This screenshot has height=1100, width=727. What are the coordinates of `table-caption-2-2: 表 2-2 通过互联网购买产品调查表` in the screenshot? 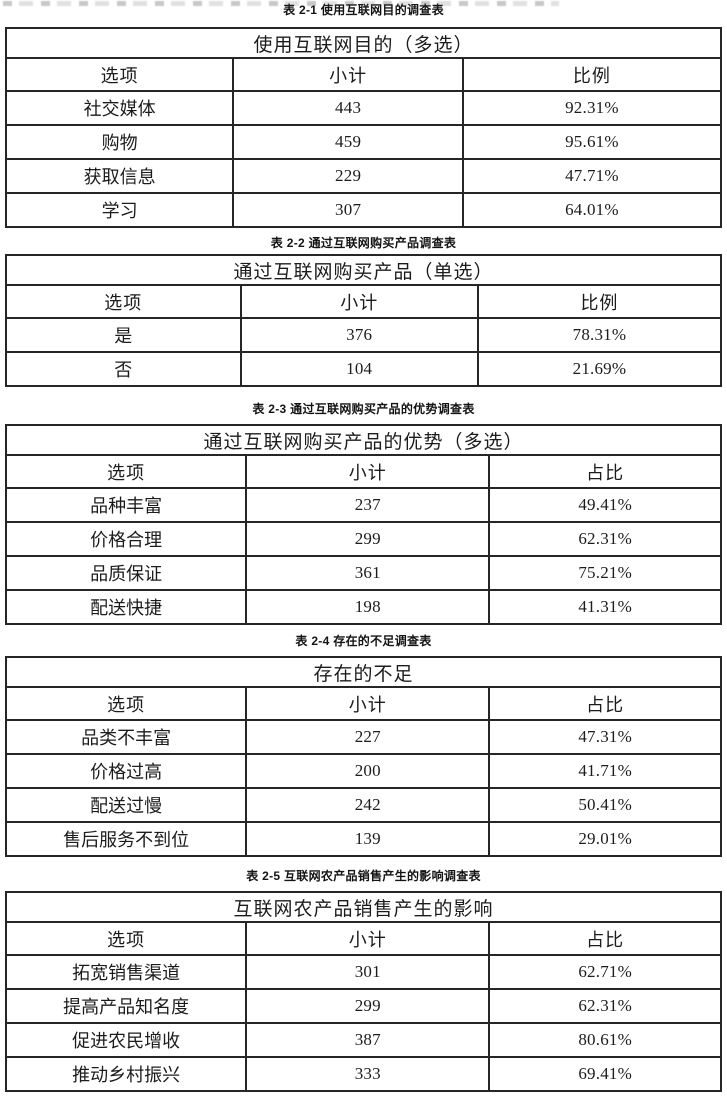 It's located at (363, 243).